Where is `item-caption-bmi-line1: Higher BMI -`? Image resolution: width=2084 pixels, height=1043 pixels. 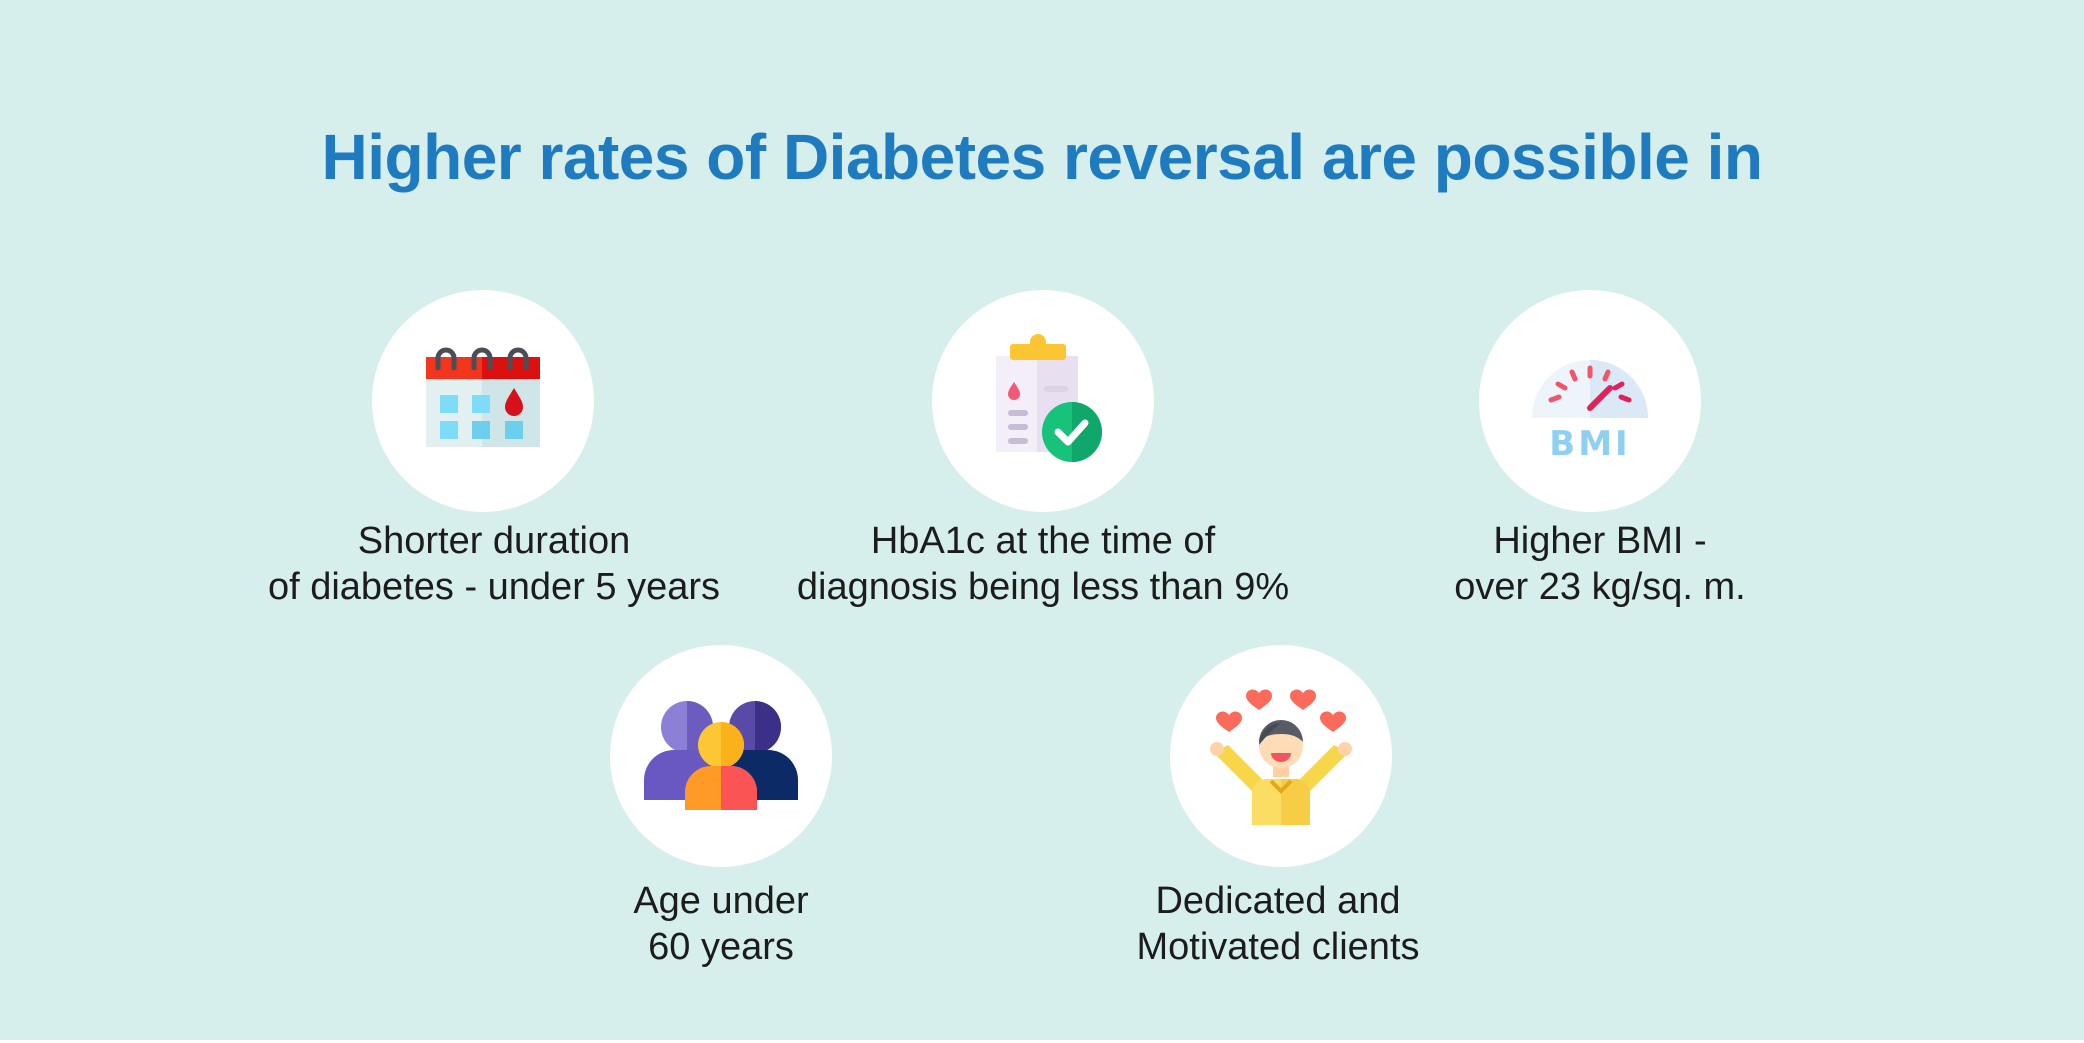 item-caption-bmi-line1: Higher BMI - is located at coordinates (1600, 541).